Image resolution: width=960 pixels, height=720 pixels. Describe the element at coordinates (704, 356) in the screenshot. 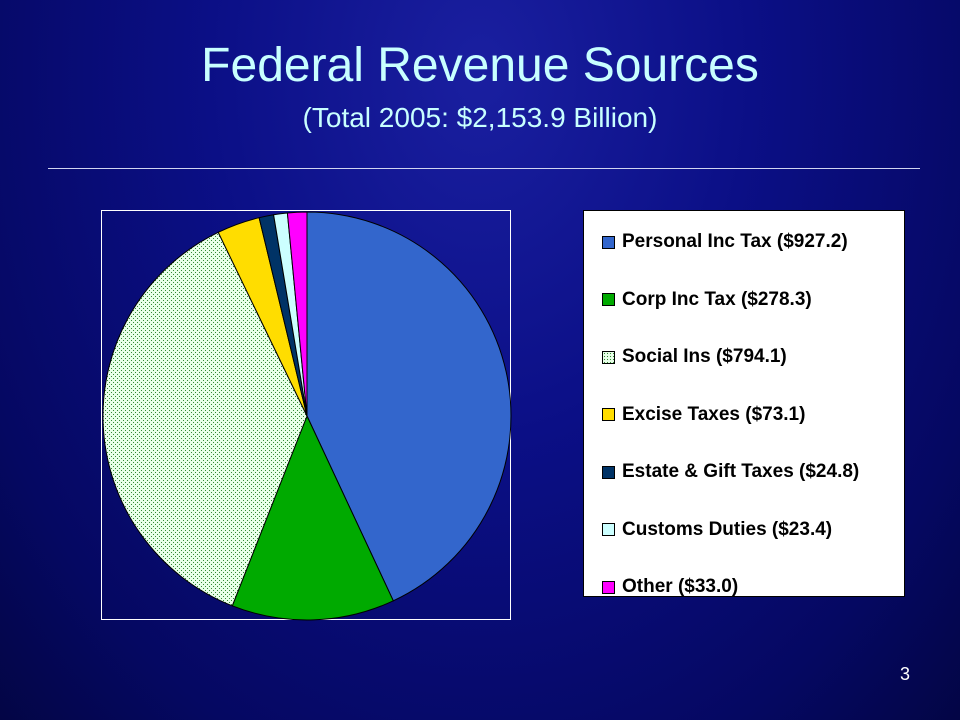

I see `legend-label: Social Ins ($794.1)` at that location.